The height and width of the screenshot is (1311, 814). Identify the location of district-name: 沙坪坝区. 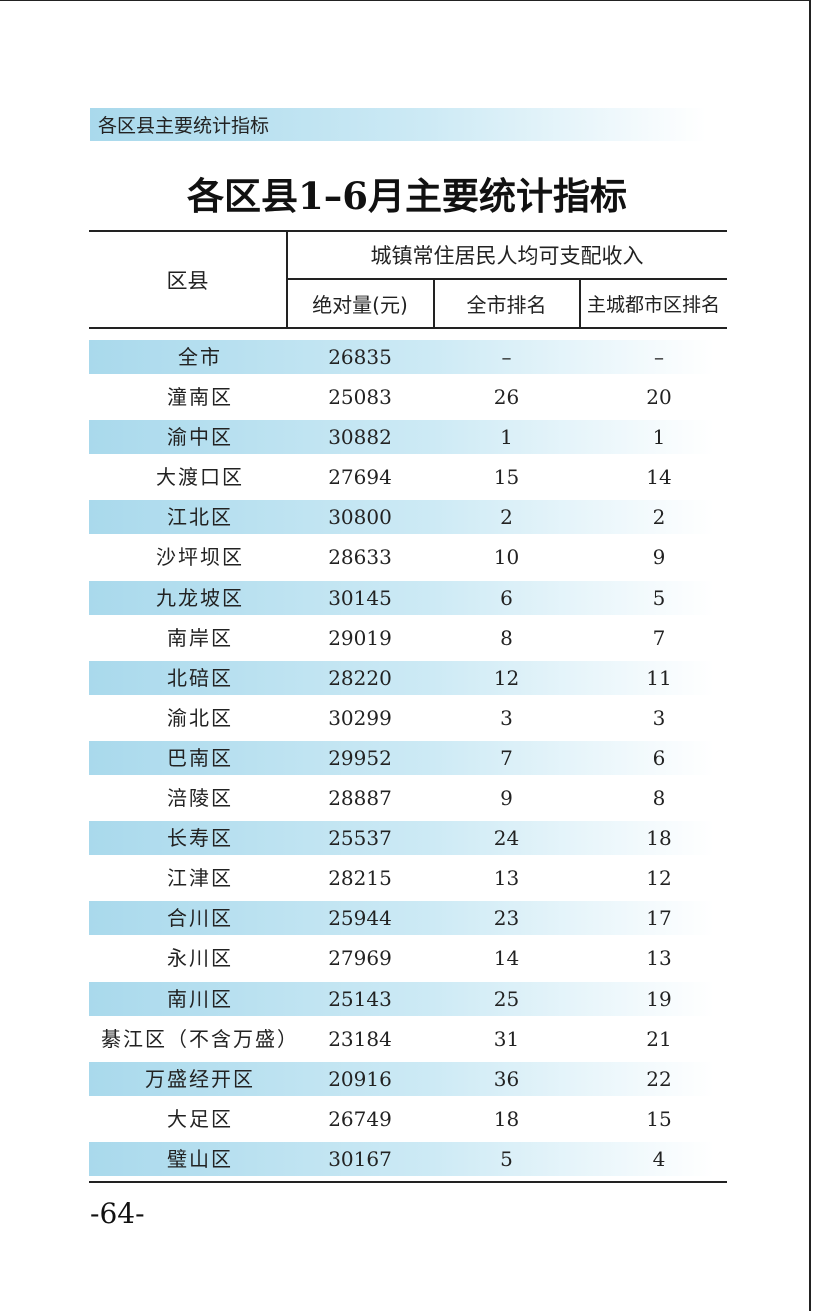
(200, 557).